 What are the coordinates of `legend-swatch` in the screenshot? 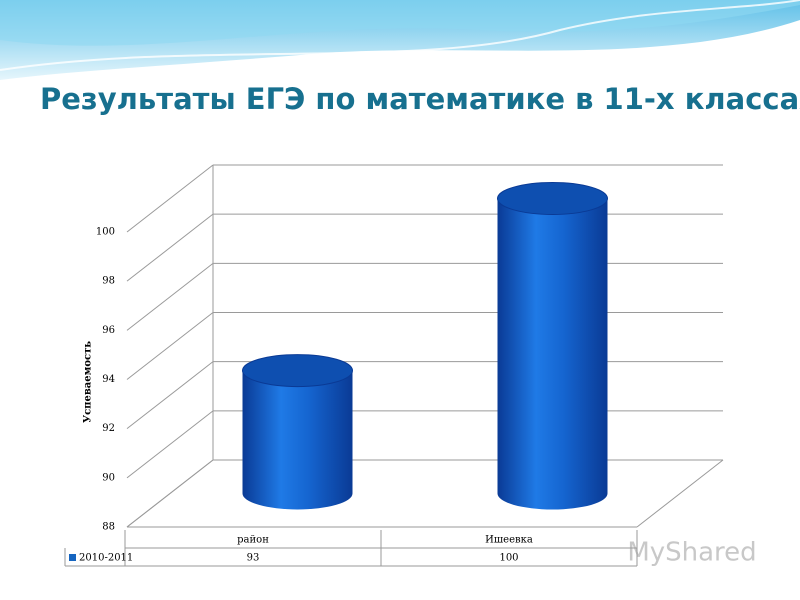 It's located at (72, 557).